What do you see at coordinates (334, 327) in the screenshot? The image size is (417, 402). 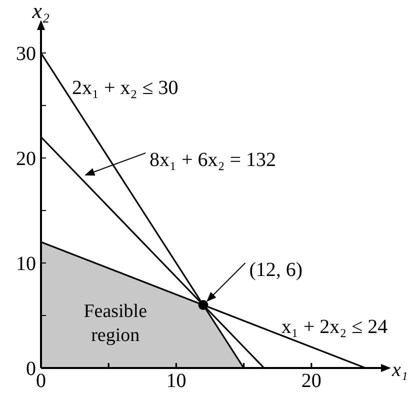 I see `annotation: x₁ + 2x₂ ≤ 24` at bounding box center [334, 327].